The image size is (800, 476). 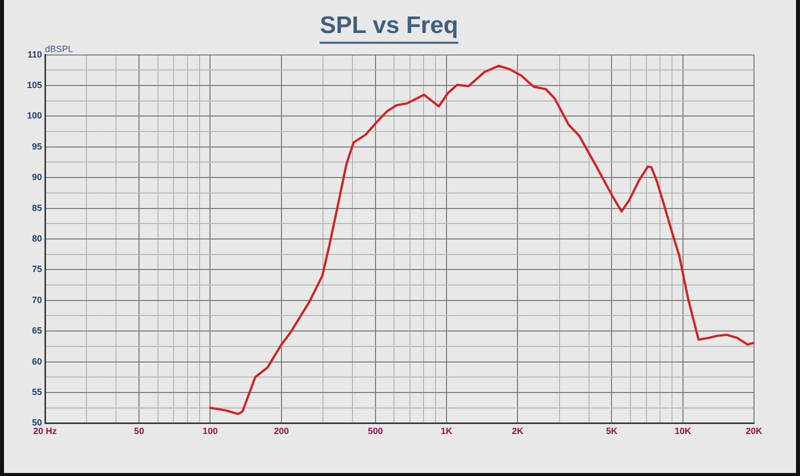 I want to click on x-tick-label: 50, so click(x=139, y=431).